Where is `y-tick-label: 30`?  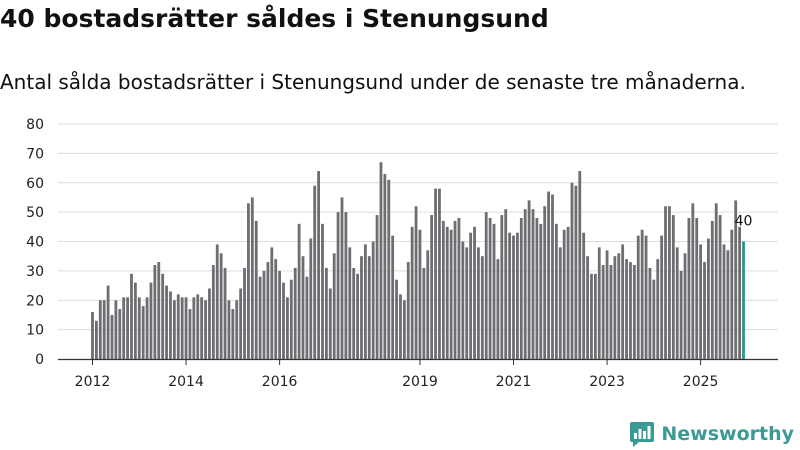 y-tick-label: 30 is located at coordinates (35, 272).